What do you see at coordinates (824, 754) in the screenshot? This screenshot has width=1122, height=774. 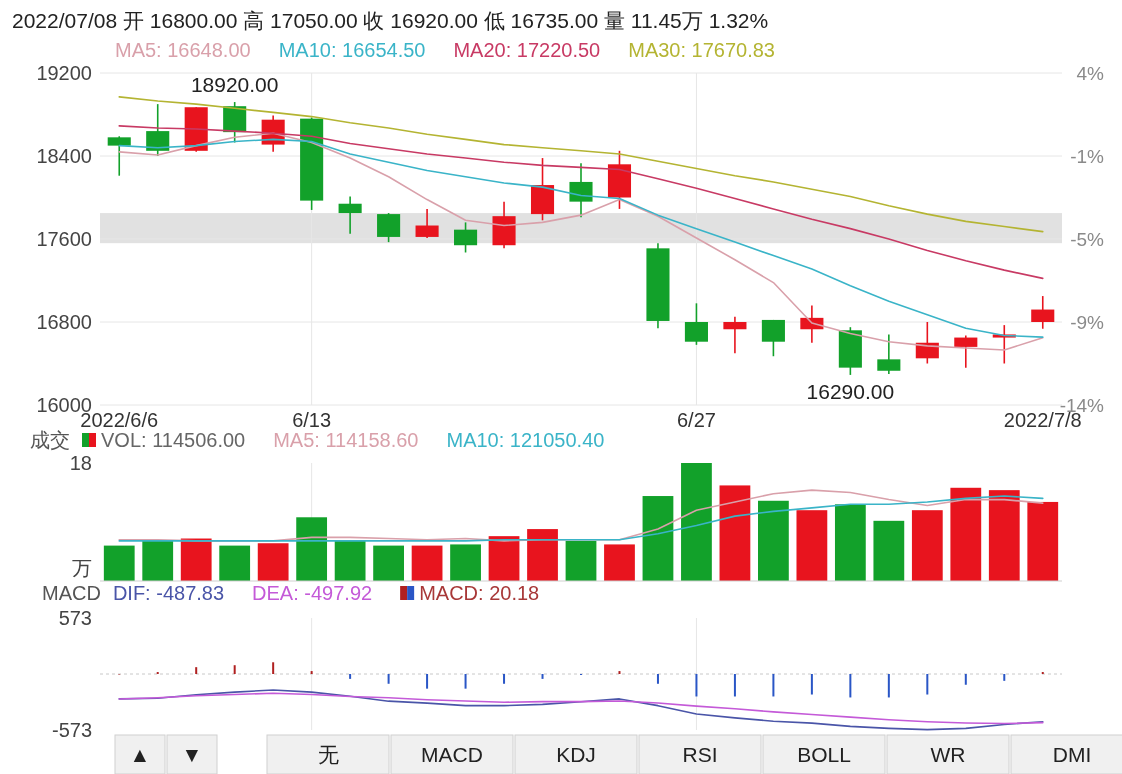 I see `text: BOLL` at bounding box center [824, 754].